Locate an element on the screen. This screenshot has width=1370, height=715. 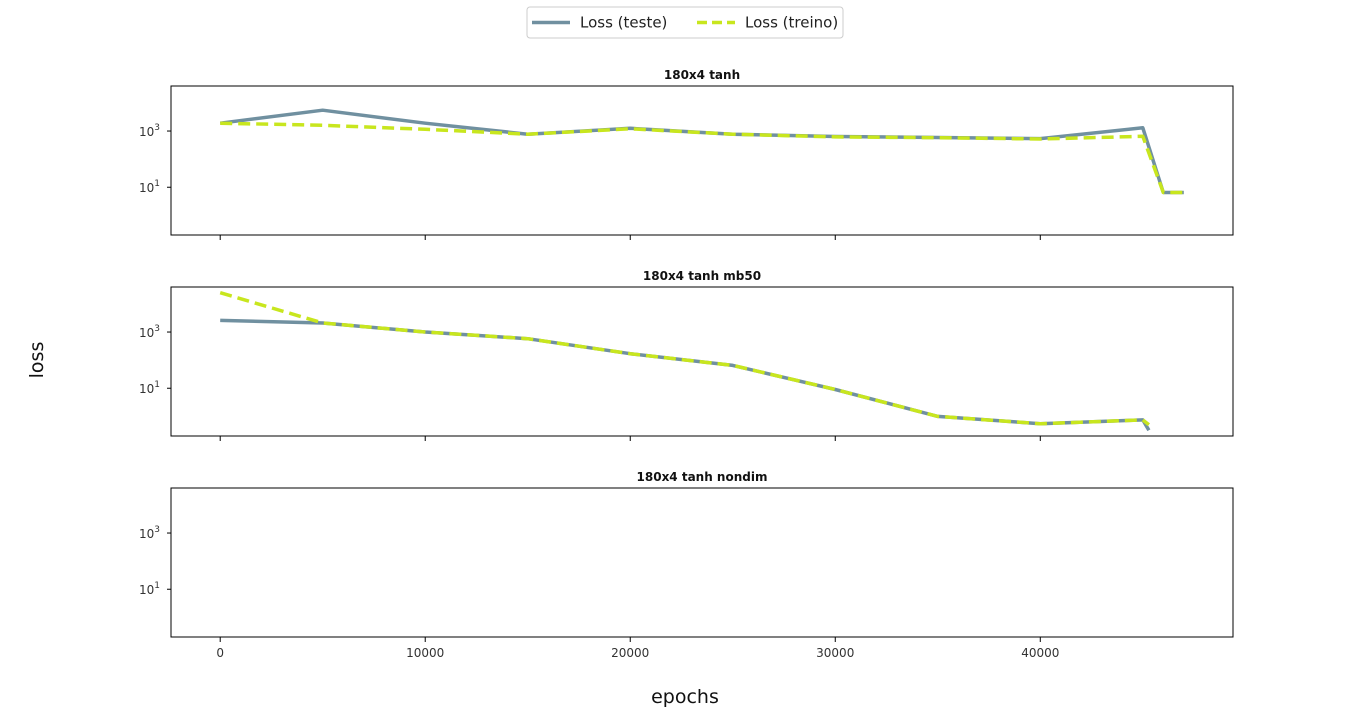
x-tick-label: 40000 is located at coordinates (1040, 653).